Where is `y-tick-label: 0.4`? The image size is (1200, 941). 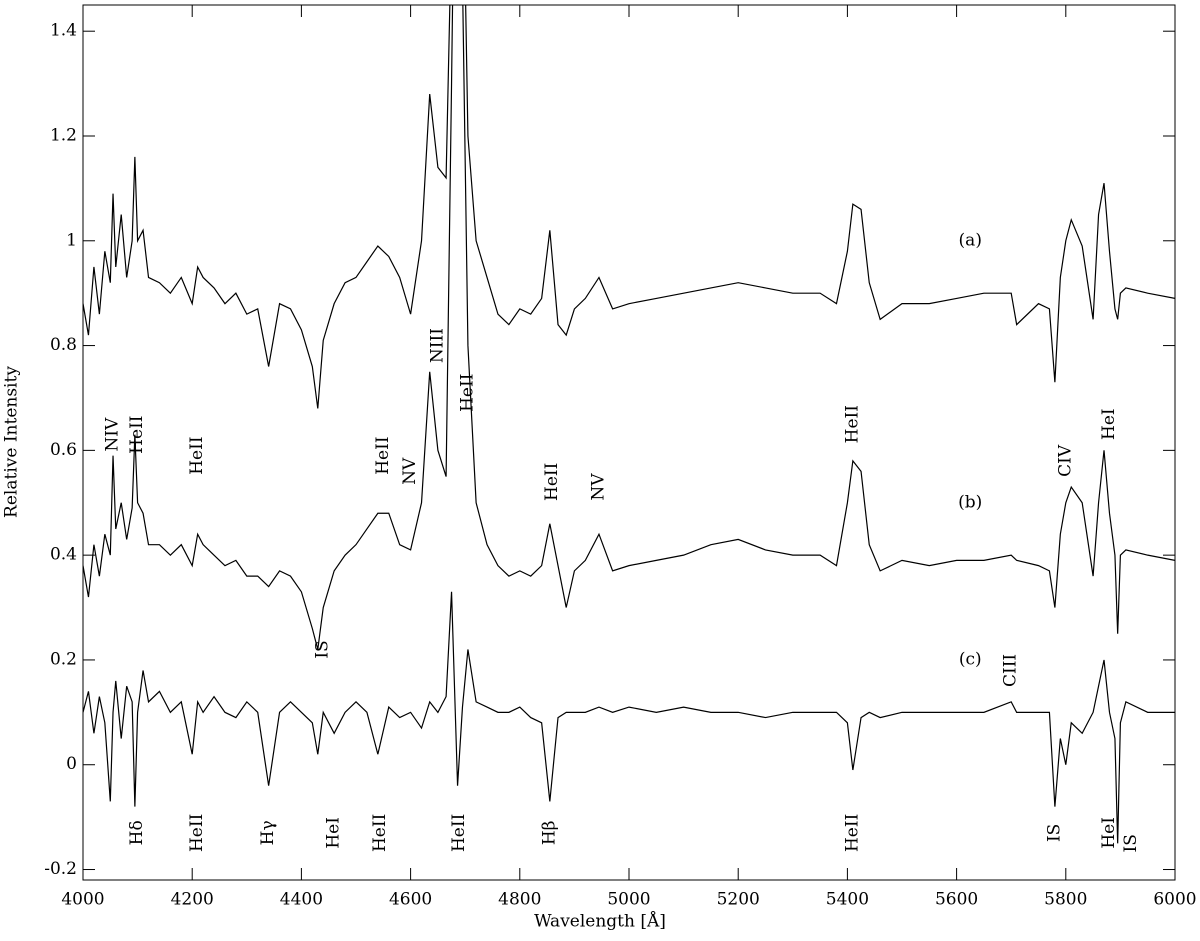 y-tick-label: 0.4 is located at coordinates (63, 555).